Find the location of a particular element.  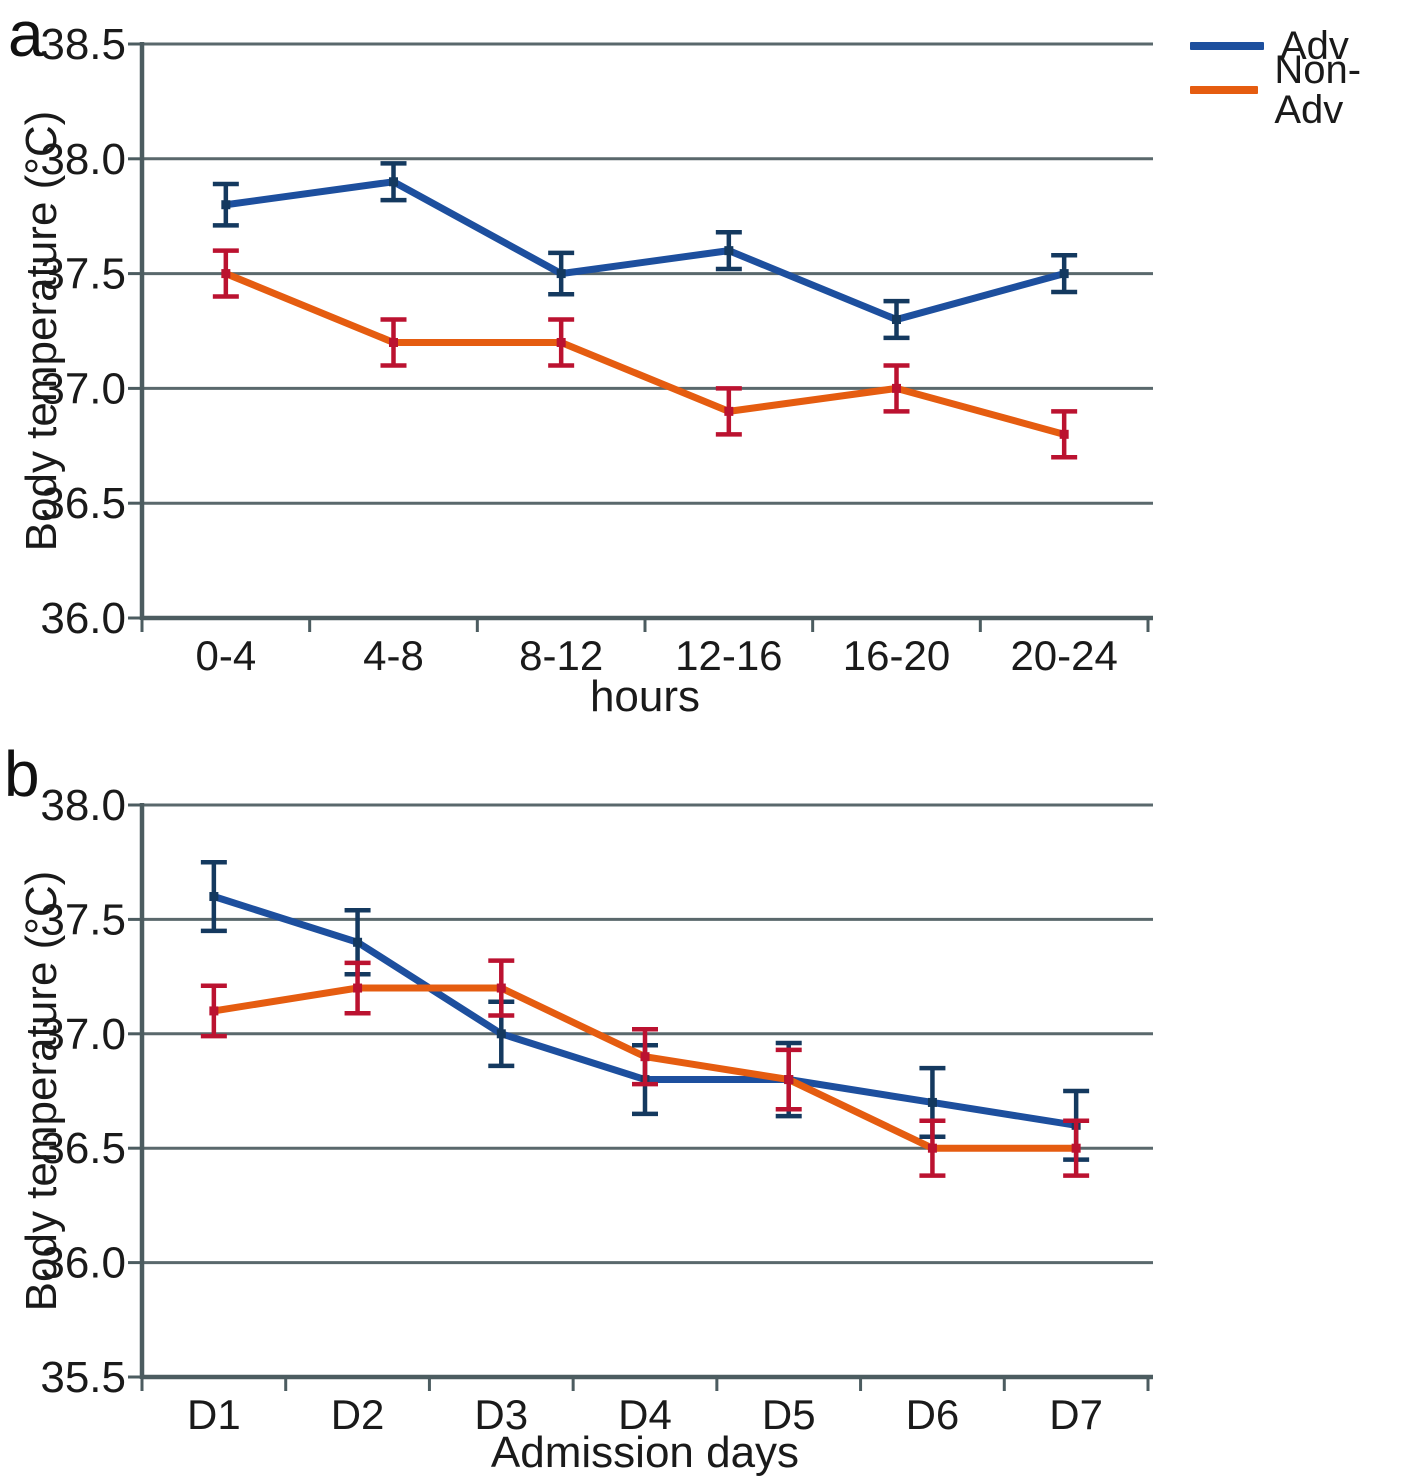

x-tick-label: D3 is located at coordinates (501, 1414).